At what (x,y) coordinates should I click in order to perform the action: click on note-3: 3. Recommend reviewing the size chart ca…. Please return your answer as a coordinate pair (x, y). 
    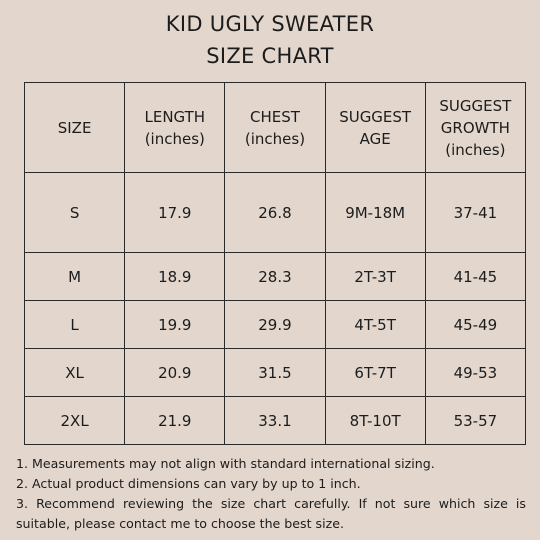
    Looking at the image, I should click on (271, 513).